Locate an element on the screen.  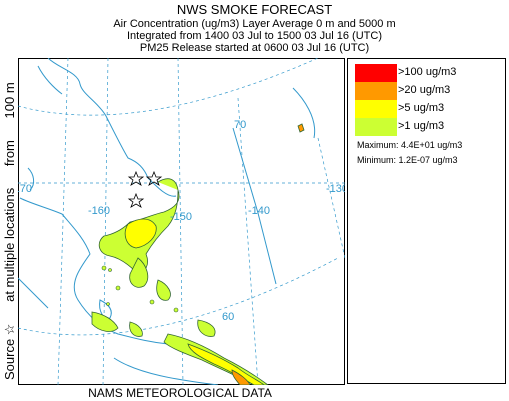
legend-item-1: >1 ug/m3 is located at coordinates (430, 127).